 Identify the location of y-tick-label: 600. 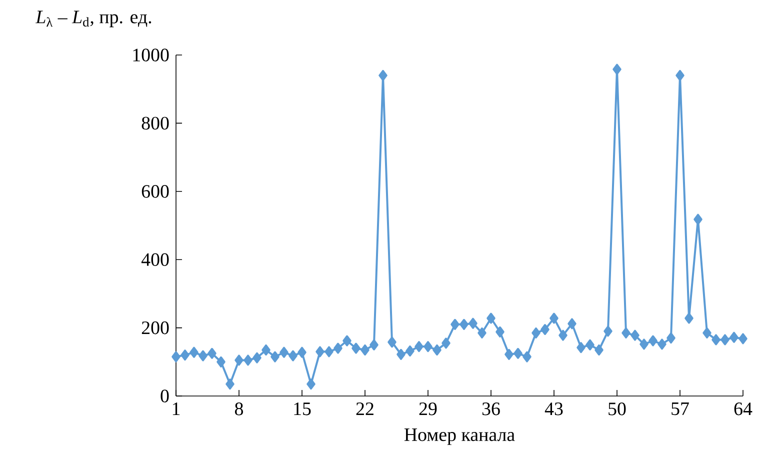
(155, 191).